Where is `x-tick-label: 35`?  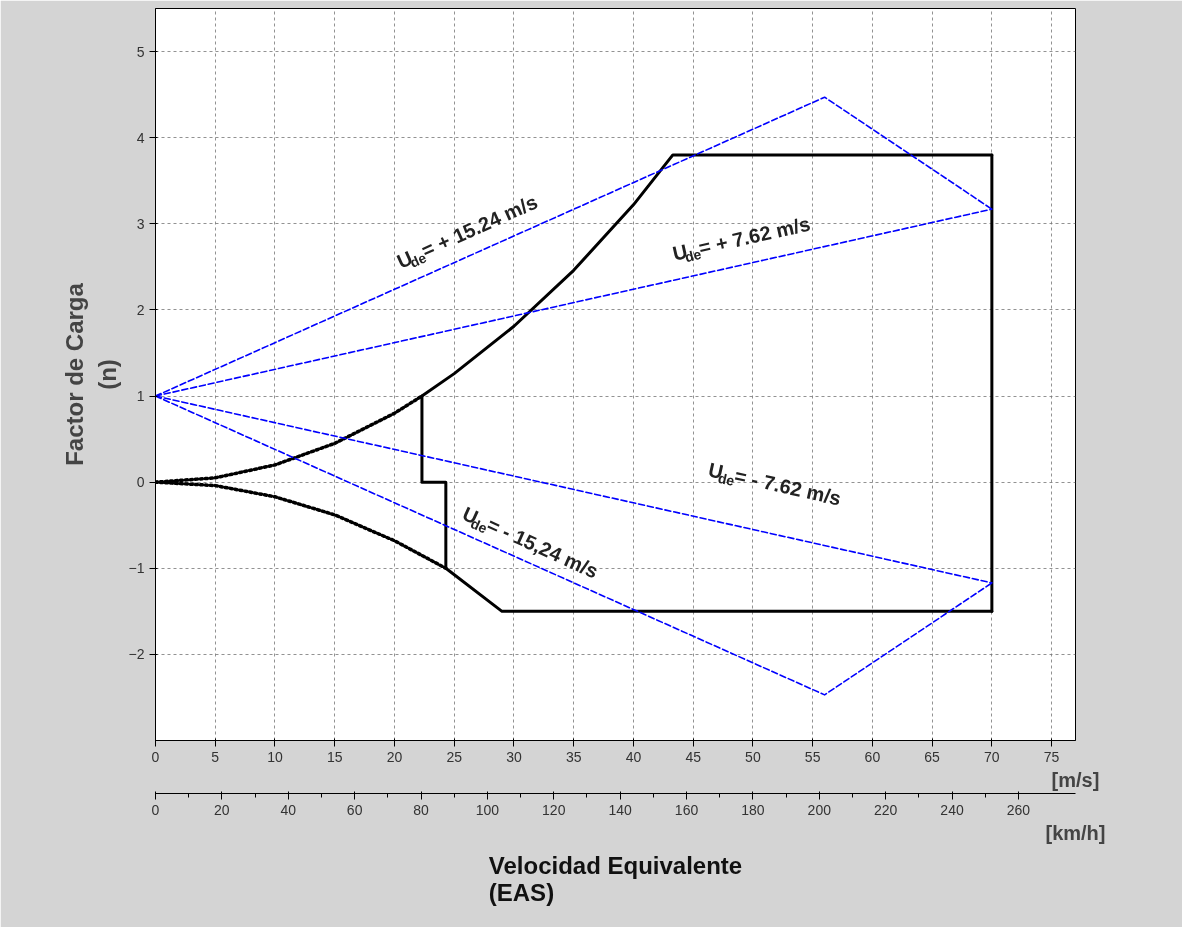 x-tick-label: 35 is located at coordinates (573, 756).